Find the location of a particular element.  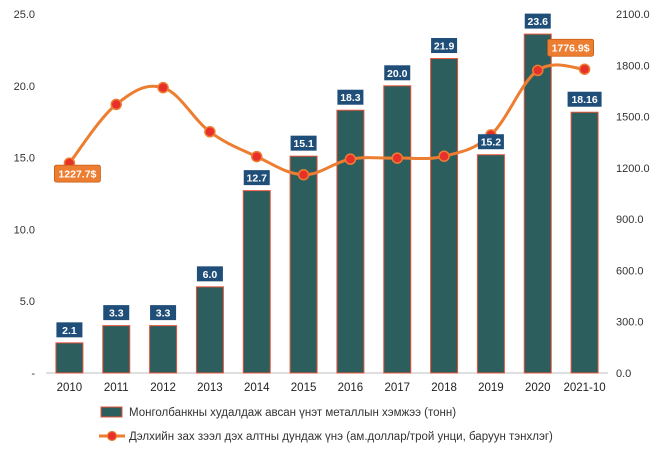

bar-data-label-text: 23.6 is located at coordinates (538, 22).